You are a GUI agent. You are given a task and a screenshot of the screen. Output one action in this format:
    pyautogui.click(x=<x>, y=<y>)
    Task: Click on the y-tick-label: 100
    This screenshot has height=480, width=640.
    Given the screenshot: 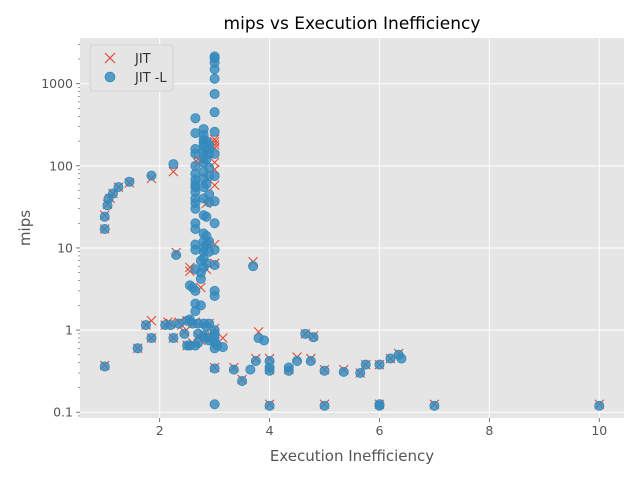 What is the action you would take?
    pyautogui.click(x=61, y=165)
    